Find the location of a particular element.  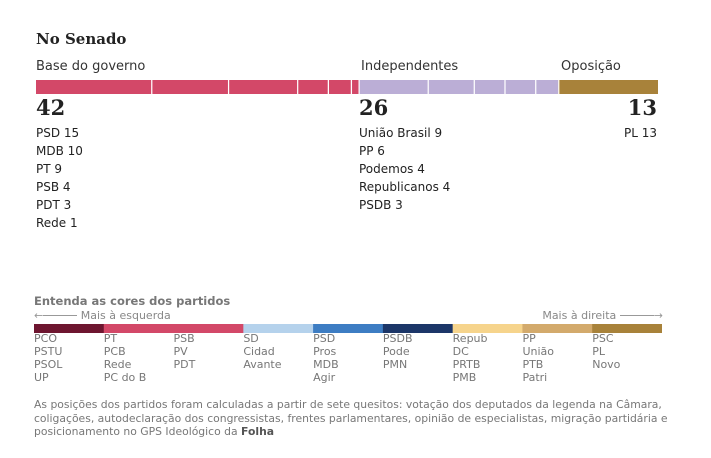

seat-segment-podemos is located at coordinates (489, 87).